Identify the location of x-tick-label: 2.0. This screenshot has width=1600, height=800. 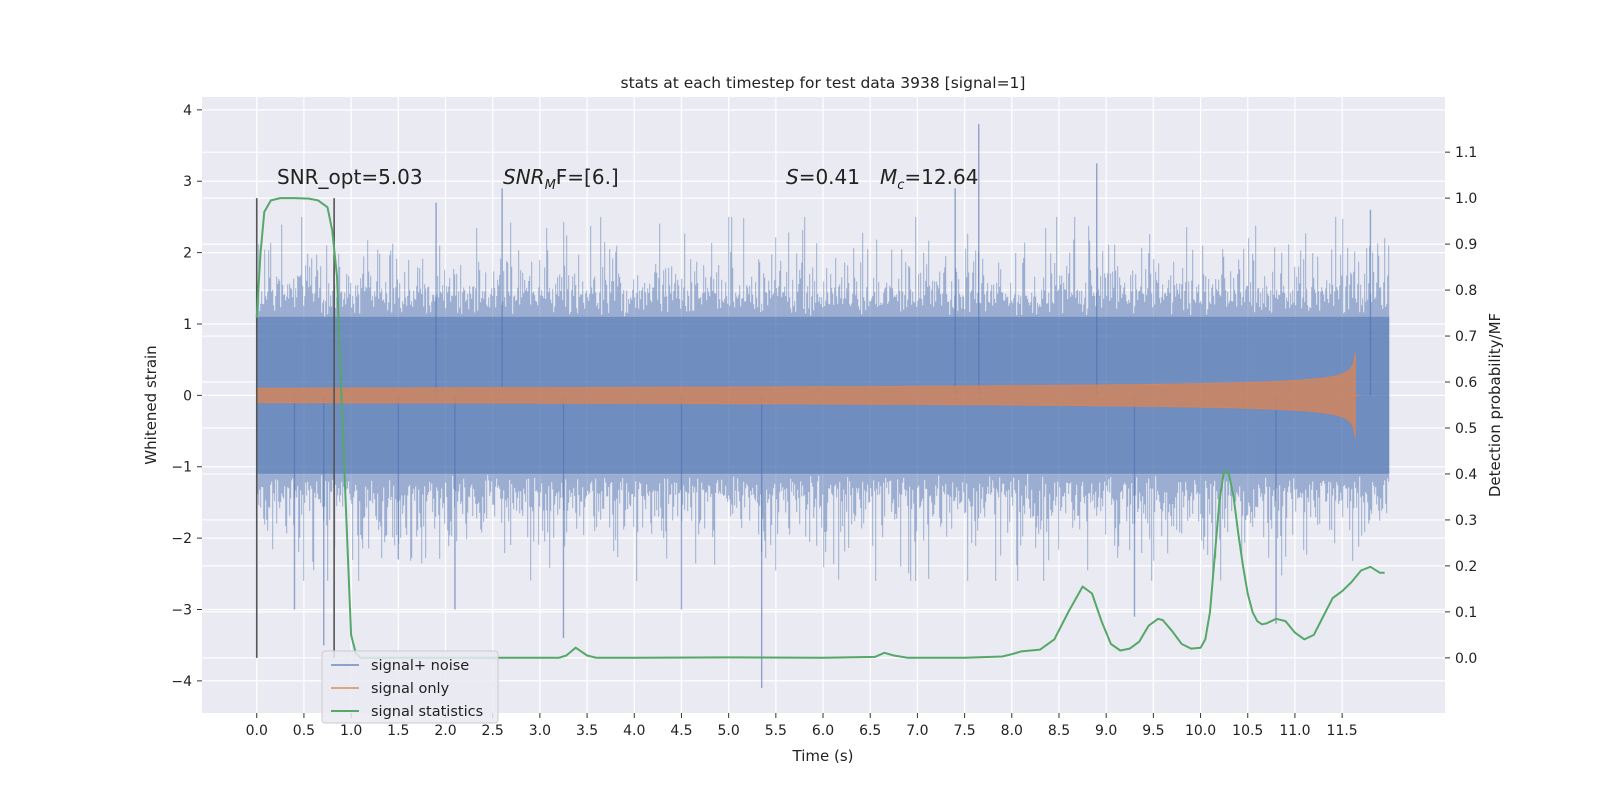
(445, 731).